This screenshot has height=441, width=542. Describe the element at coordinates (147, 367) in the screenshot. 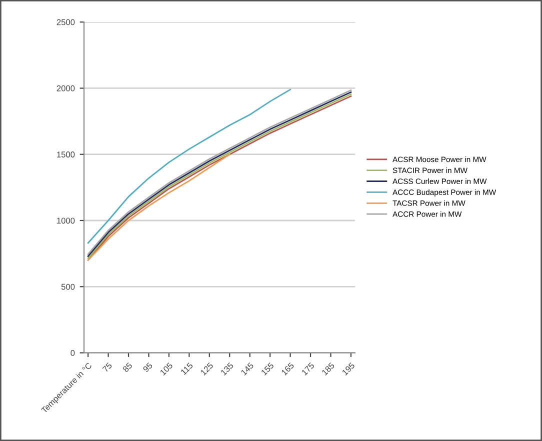

I see `x-tick-label: 95` at that location.